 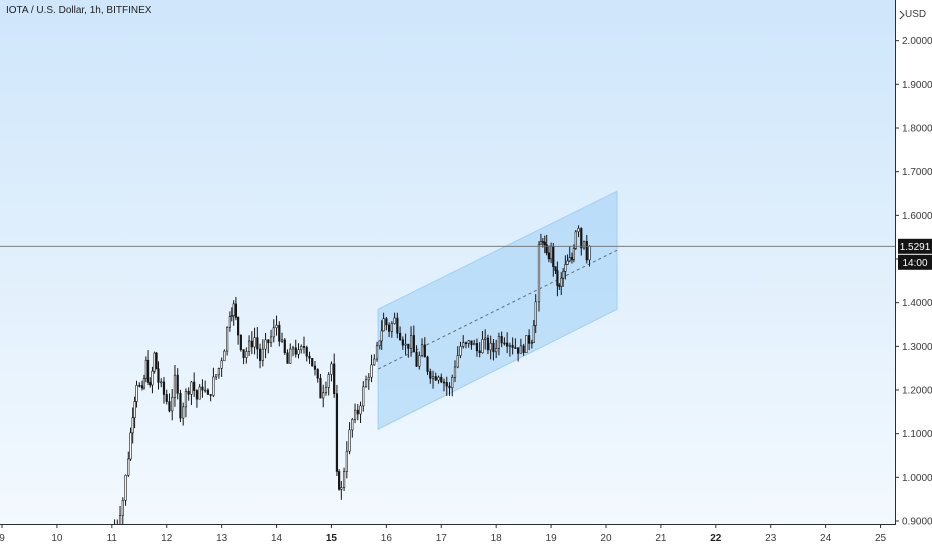 I want to click on y-tick: 0.9000, so click(x=913, y=522).